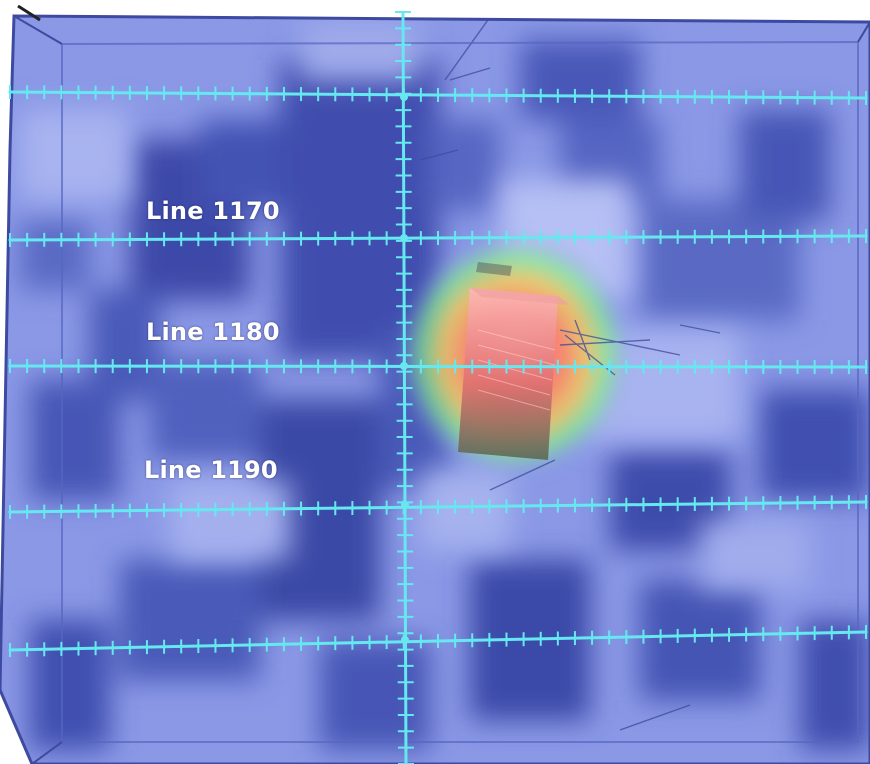 This screenshot has height=764, width=870. I want to click on anomaly-block, so click(514, 361).